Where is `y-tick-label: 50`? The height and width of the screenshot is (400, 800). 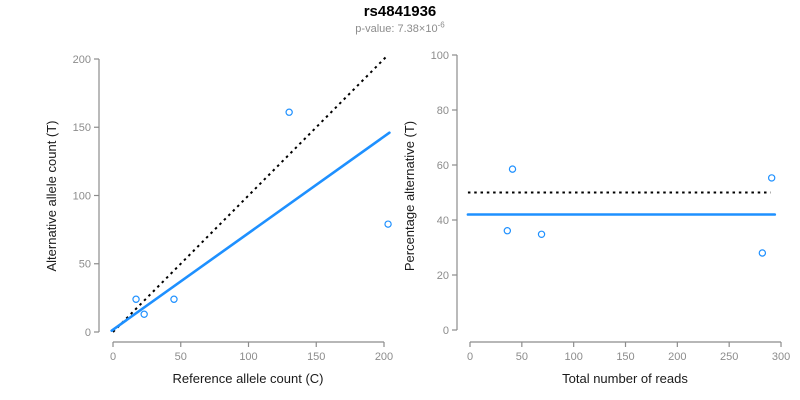 y-tick-label: 50 is located at coordinates (85, 265).